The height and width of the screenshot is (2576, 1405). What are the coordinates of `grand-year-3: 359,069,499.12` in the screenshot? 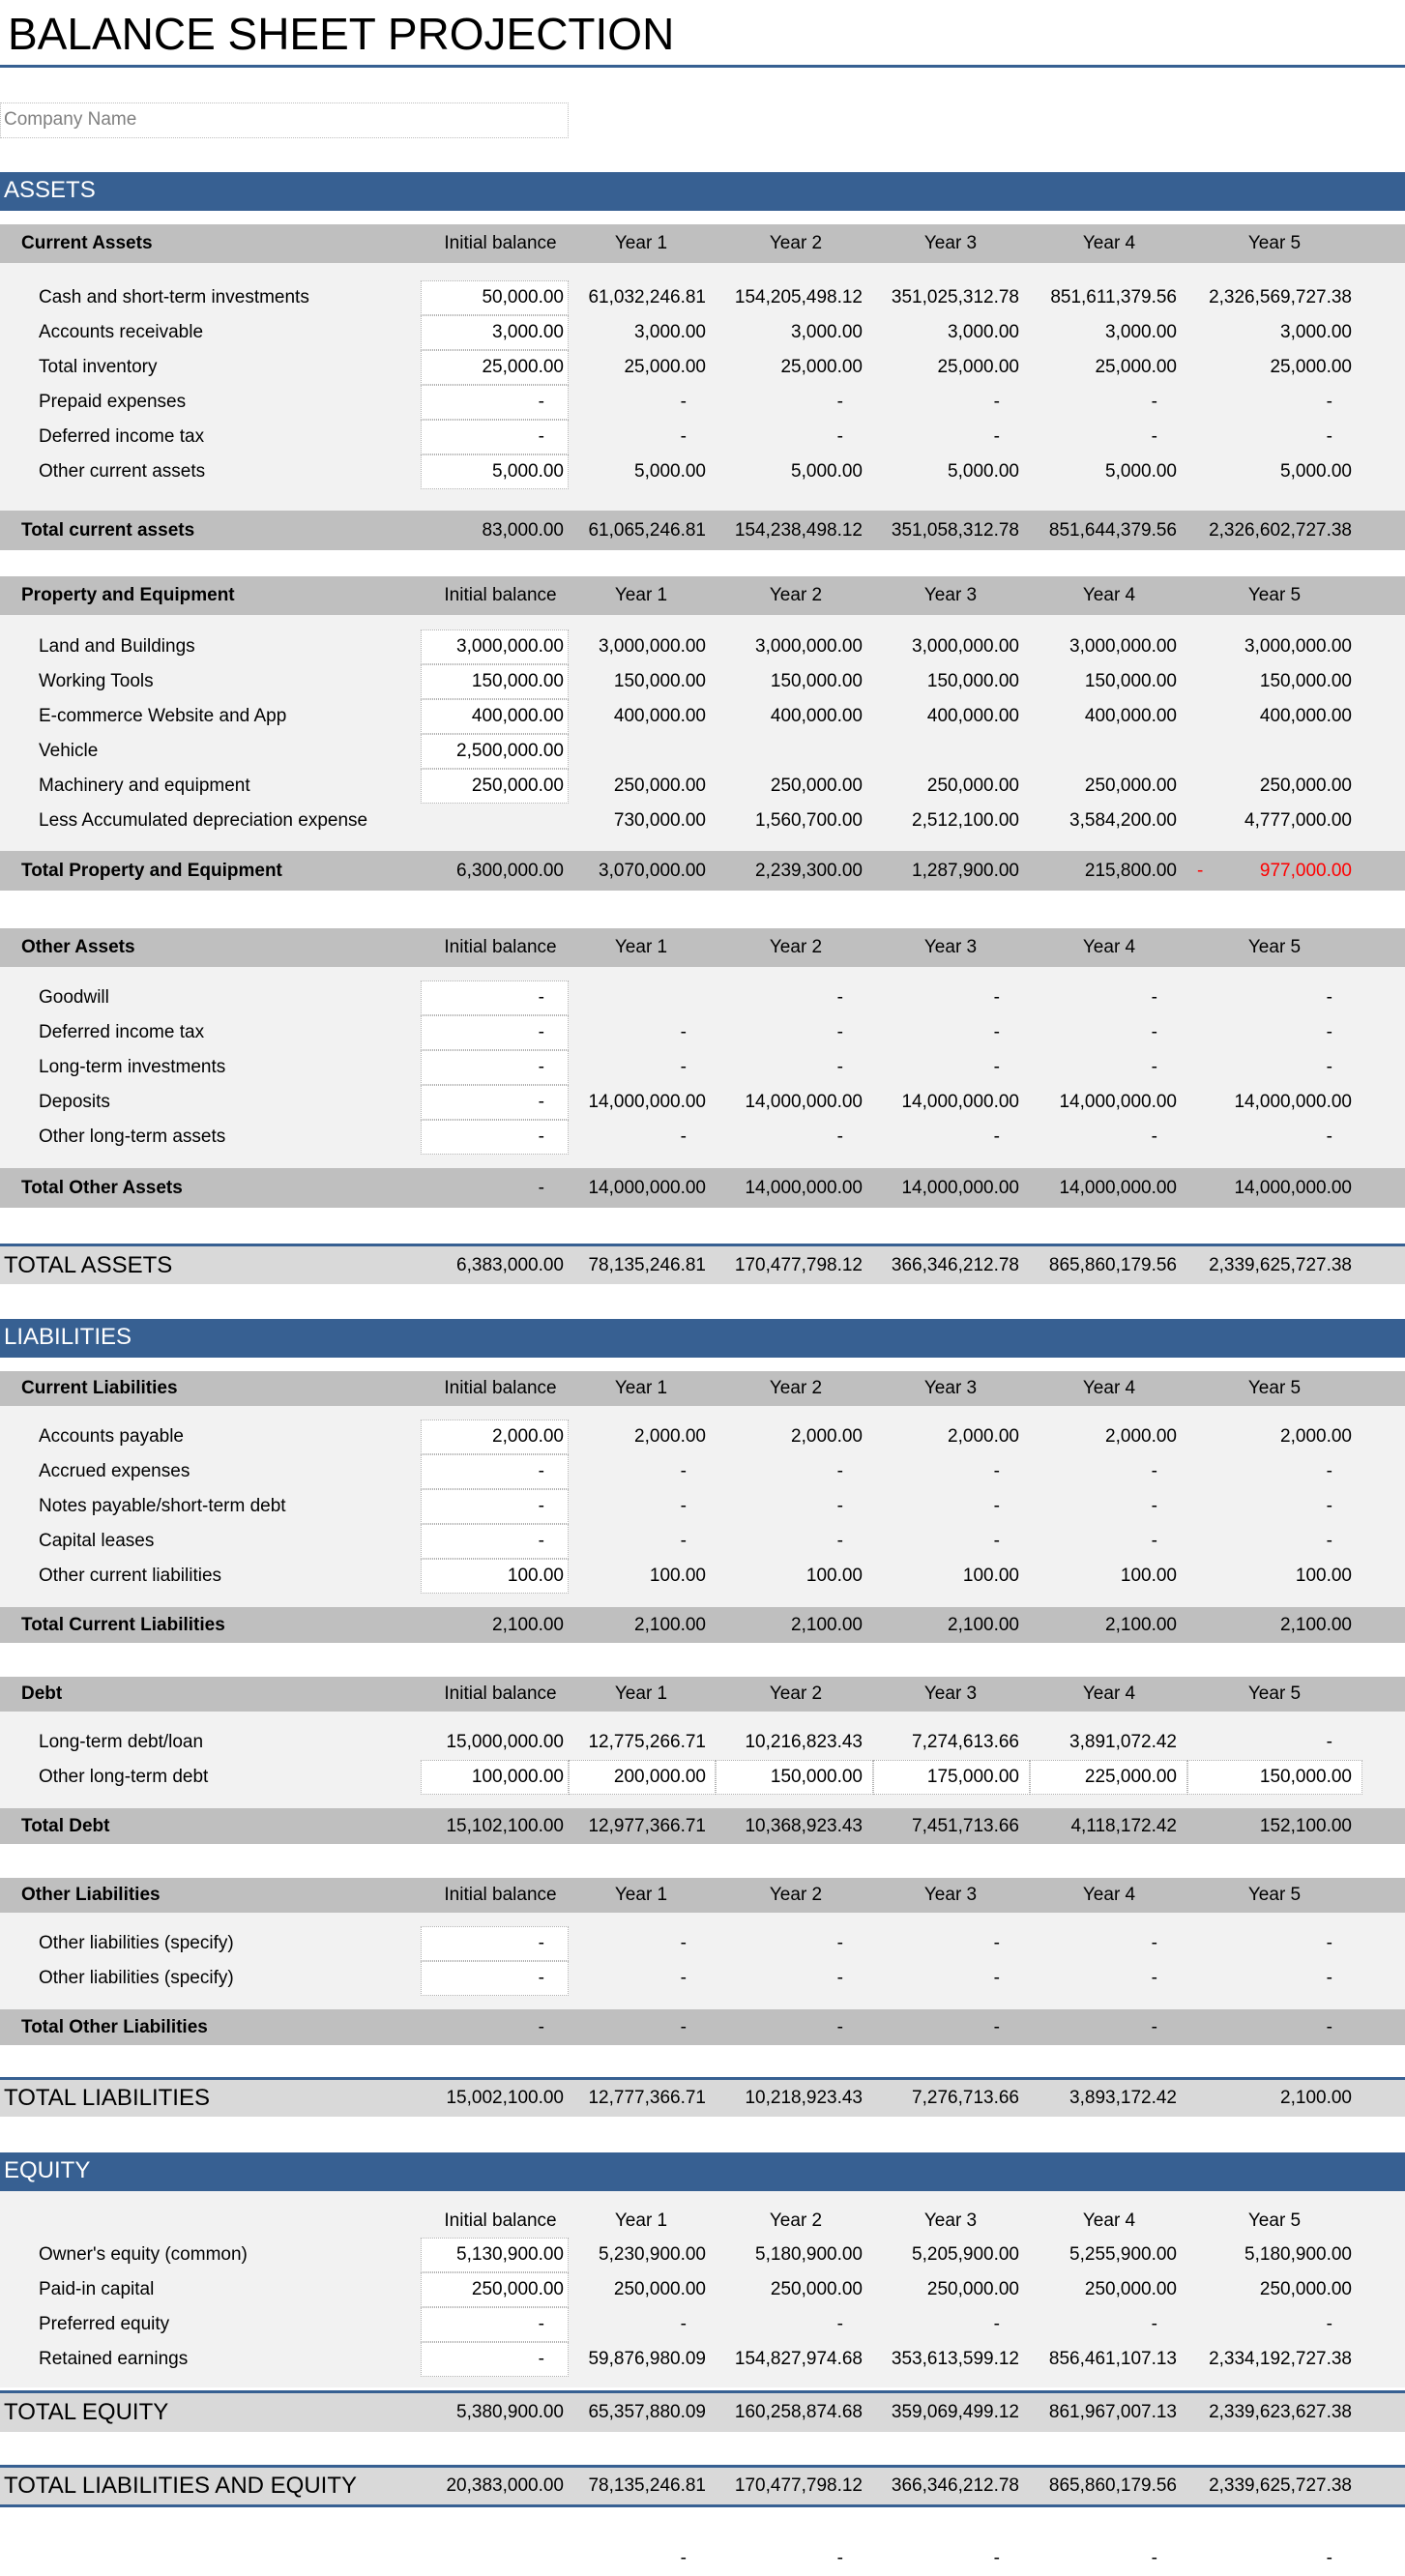 It's located at (955, 2412).